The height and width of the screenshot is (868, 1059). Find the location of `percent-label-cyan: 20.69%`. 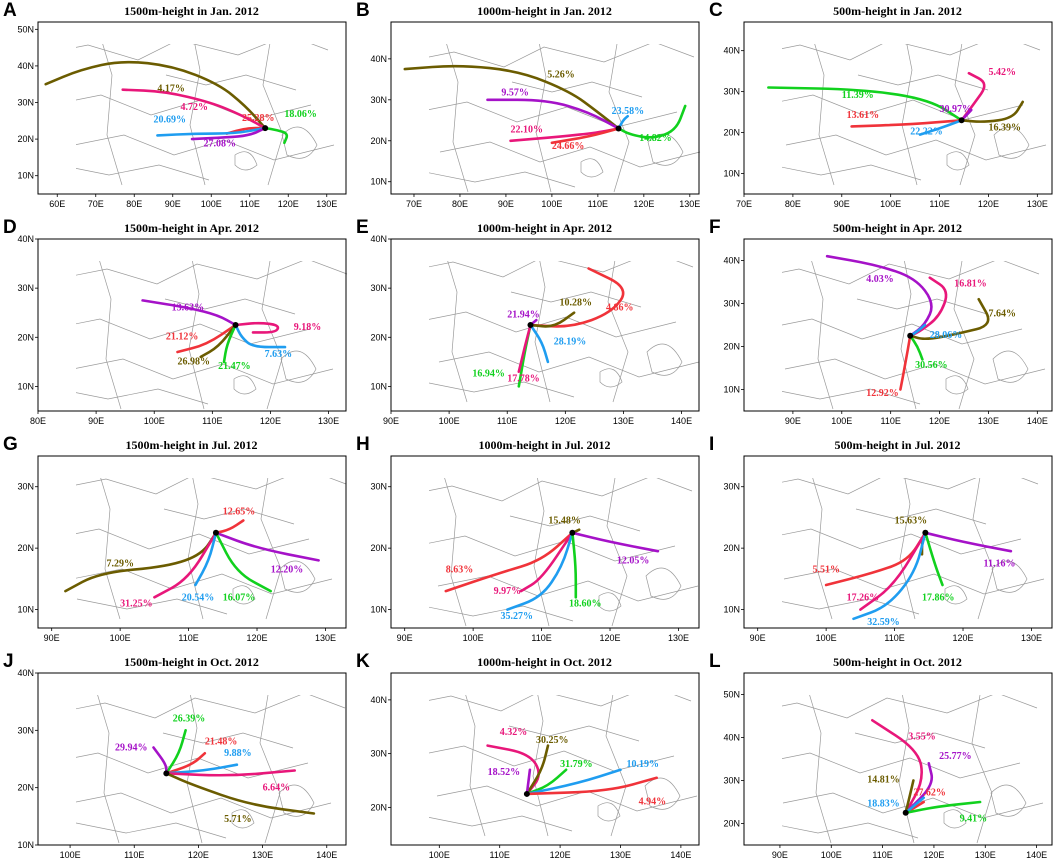

percent-label-cyan: 20.69% is located at coordinates (170, 120).